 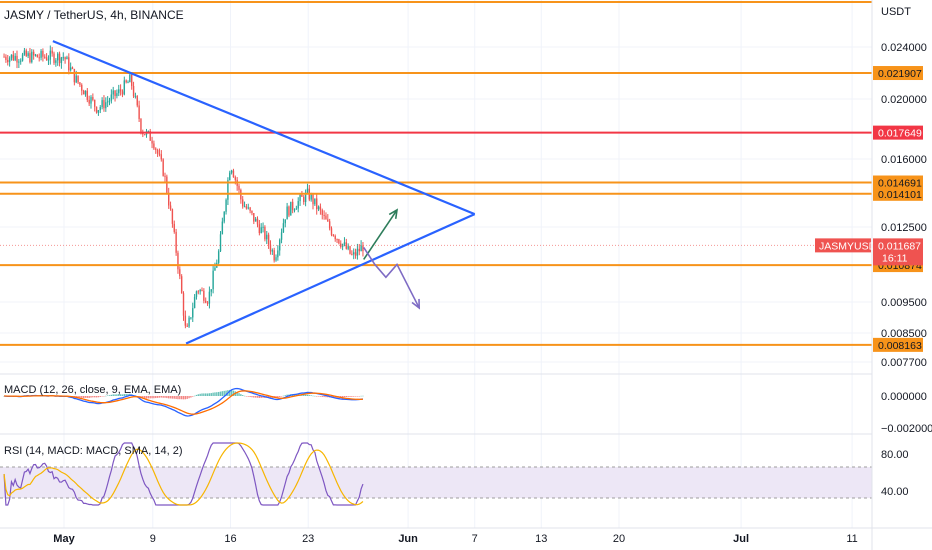 I want to click on price-tick-label: 0.020000, so click(x=904, y=100).